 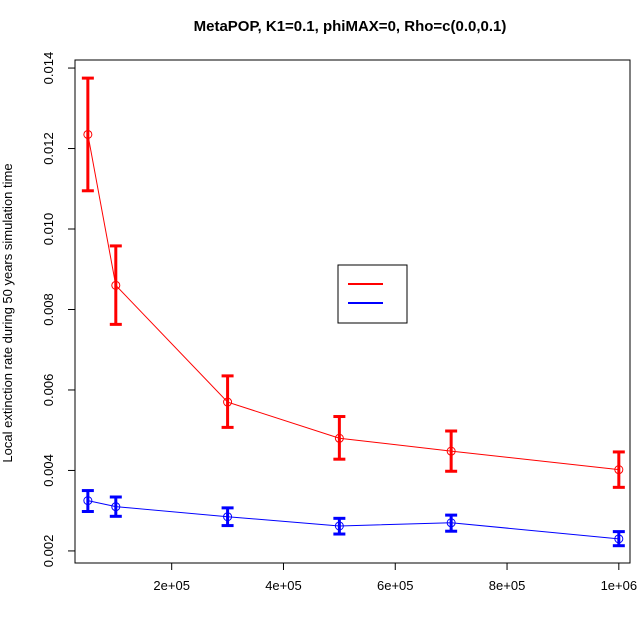 What do you see at coordinates (48, 470) in the screenshot?
I see `y-tick-label: 0.004` at bounding box center [48, 470].